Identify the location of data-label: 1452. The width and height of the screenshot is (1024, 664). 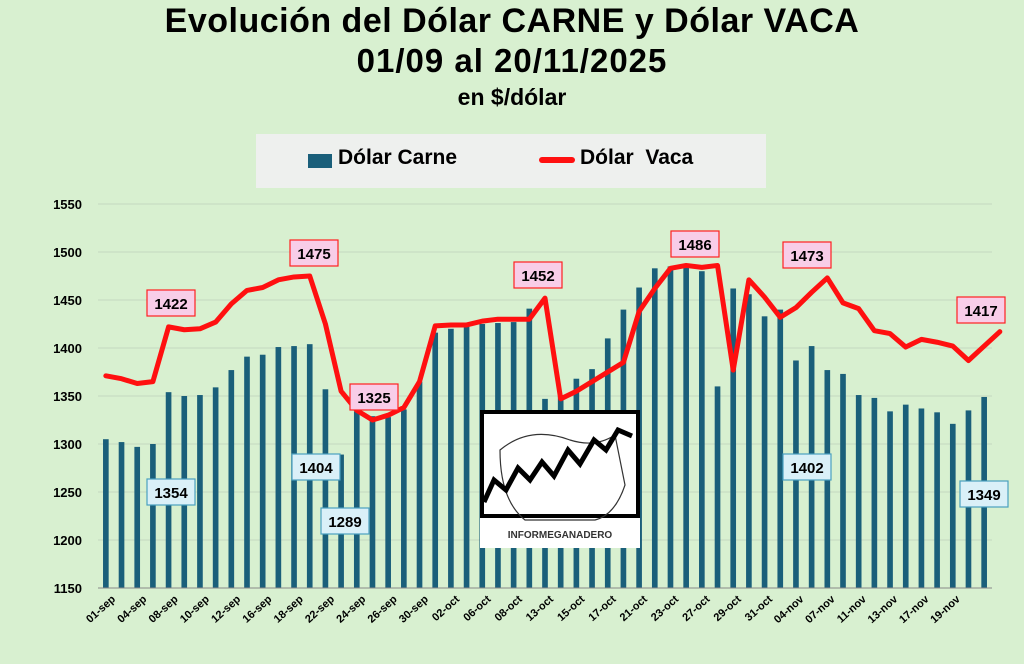
(537, 276).